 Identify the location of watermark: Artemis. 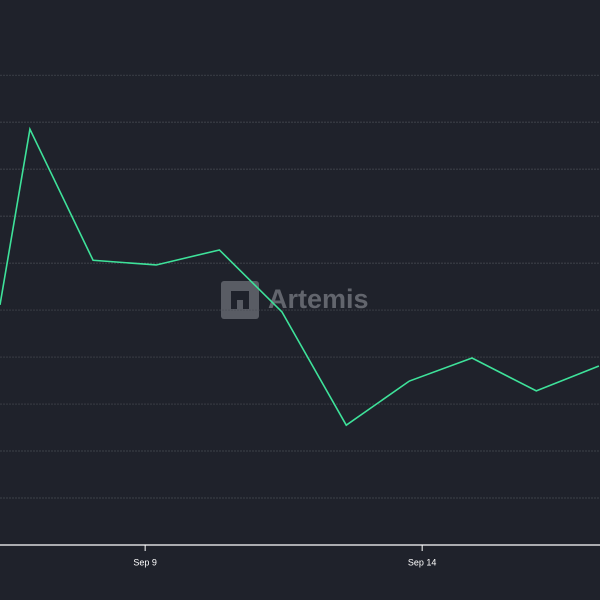
(295, 300).